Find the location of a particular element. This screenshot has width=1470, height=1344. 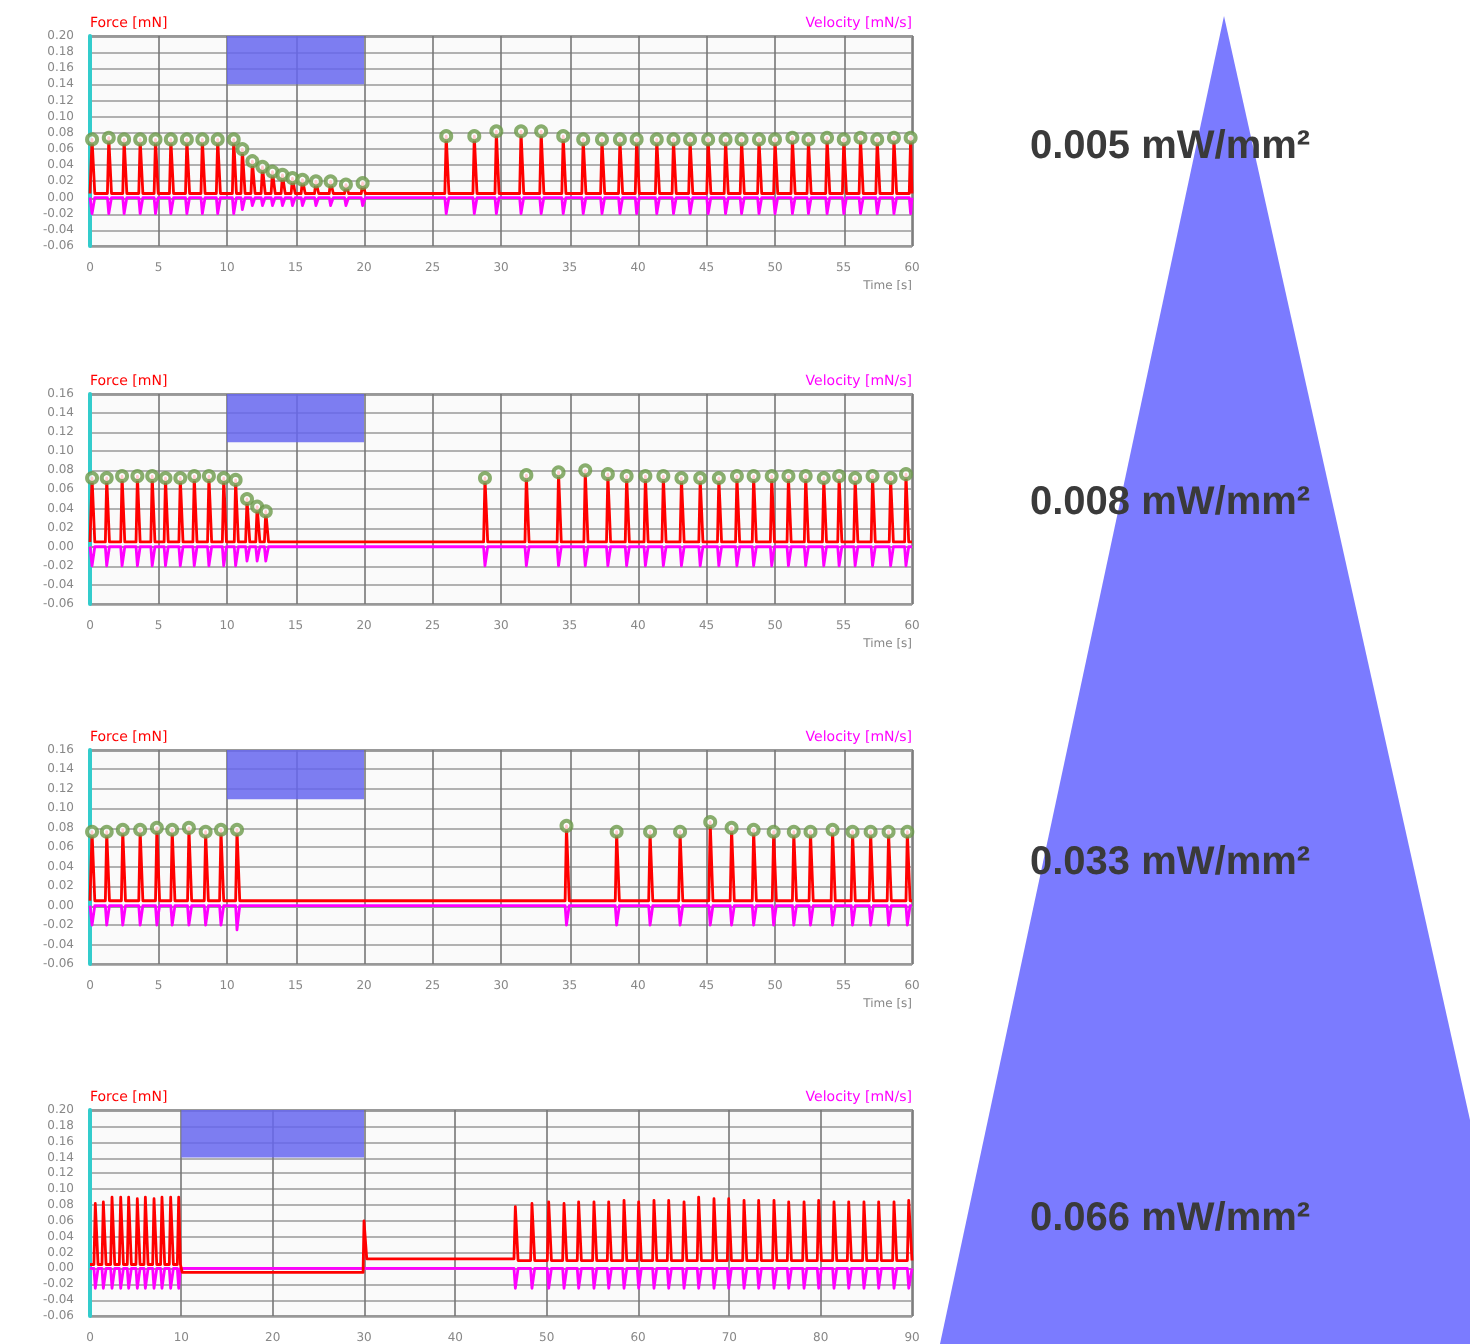

line-series is located at coordinates (501, 1234).